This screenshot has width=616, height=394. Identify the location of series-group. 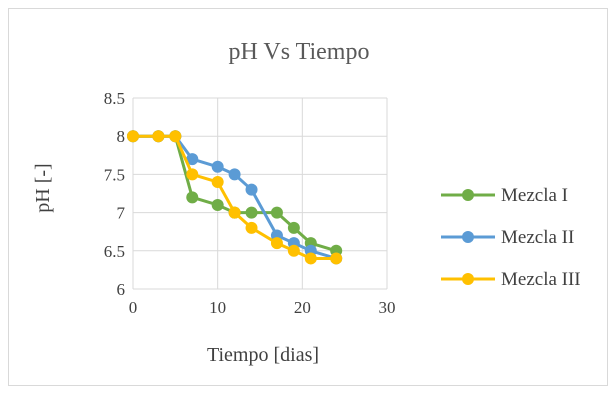
(235, 197).